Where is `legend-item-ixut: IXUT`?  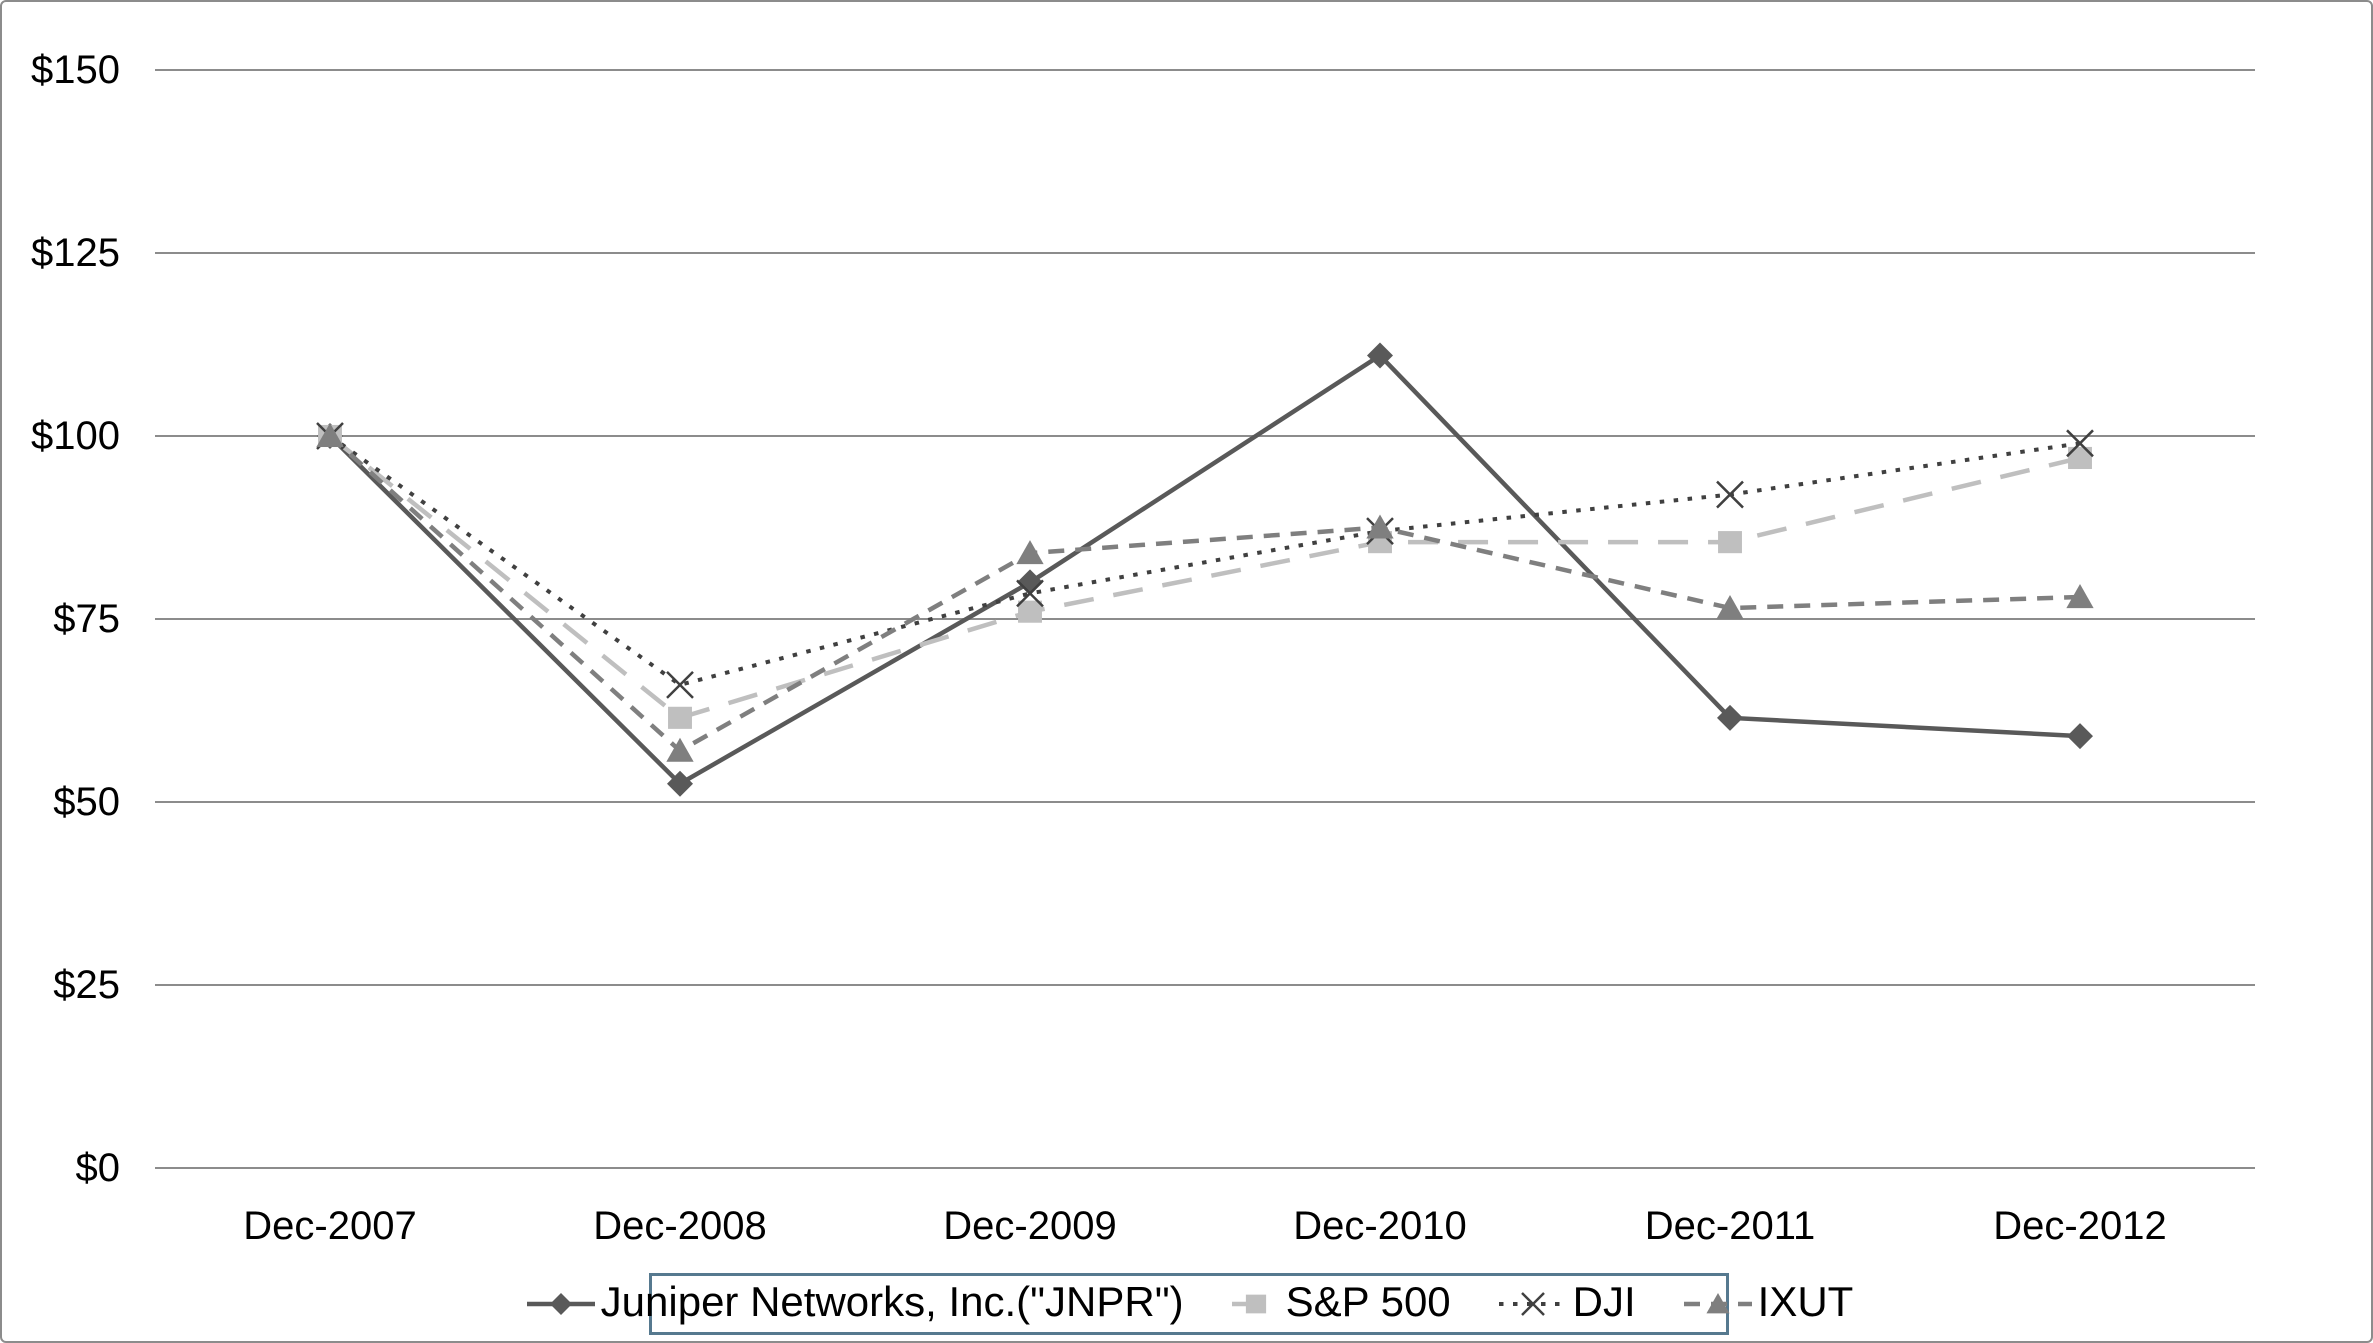
legend-item-ixut: IXUT is located at coordinates (1768, 1302).